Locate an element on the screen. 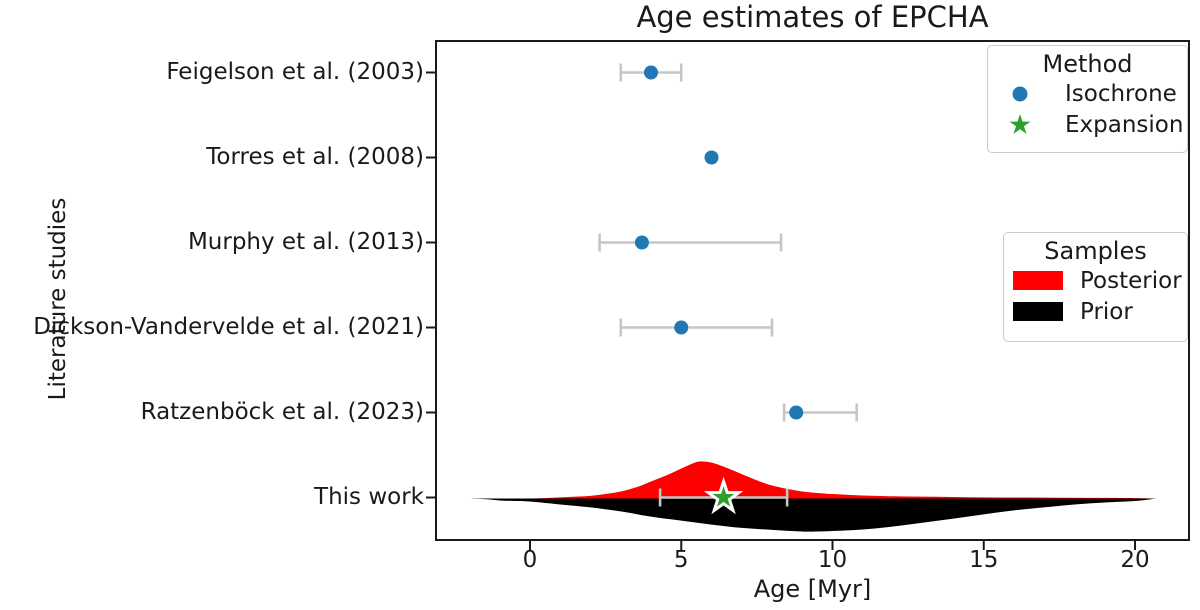 The height and width of the screenshot is (610, 1200). y-tick-label: Feigelson et al. (2003) is located at coordinates (295, 72).